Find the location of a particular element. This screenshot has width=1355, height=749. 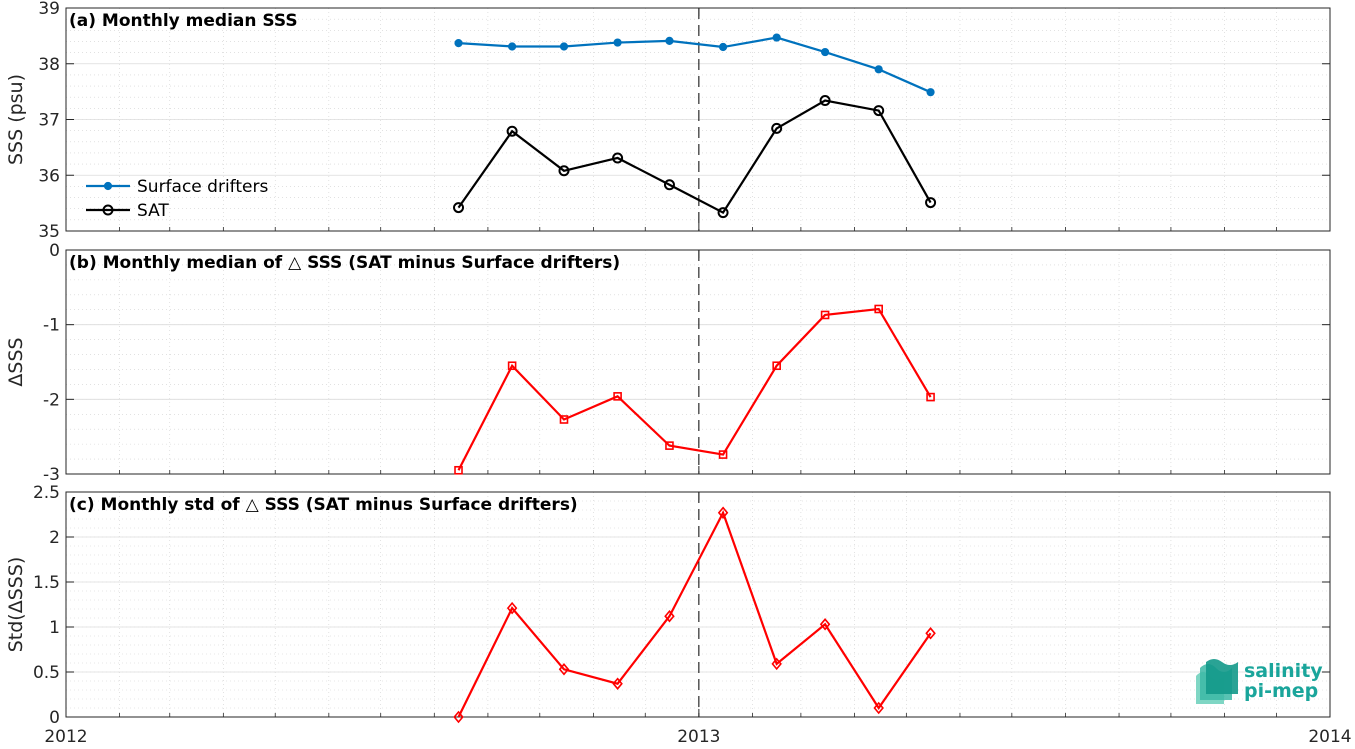

panel-title: (a) Monthly median SSS is located at coordinates (183, 21).